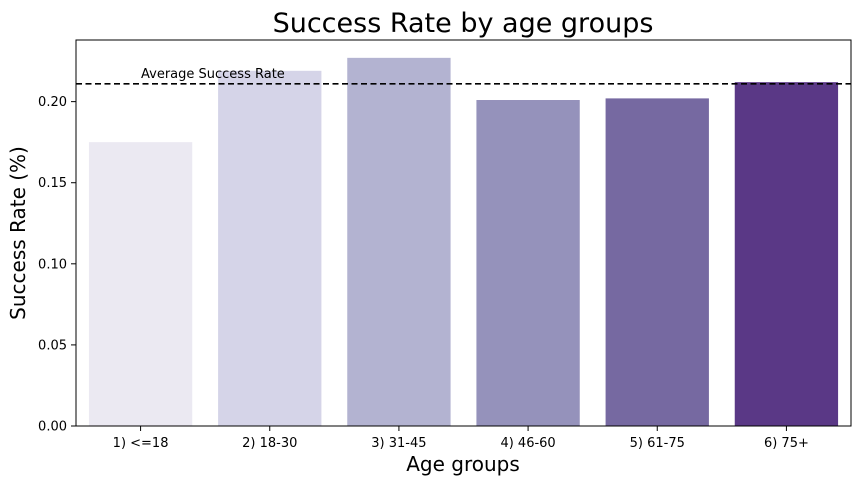 This screenshot has width=861, height=484. I want to click on x-tick-label: 2) 18-30, so click(269, 443).